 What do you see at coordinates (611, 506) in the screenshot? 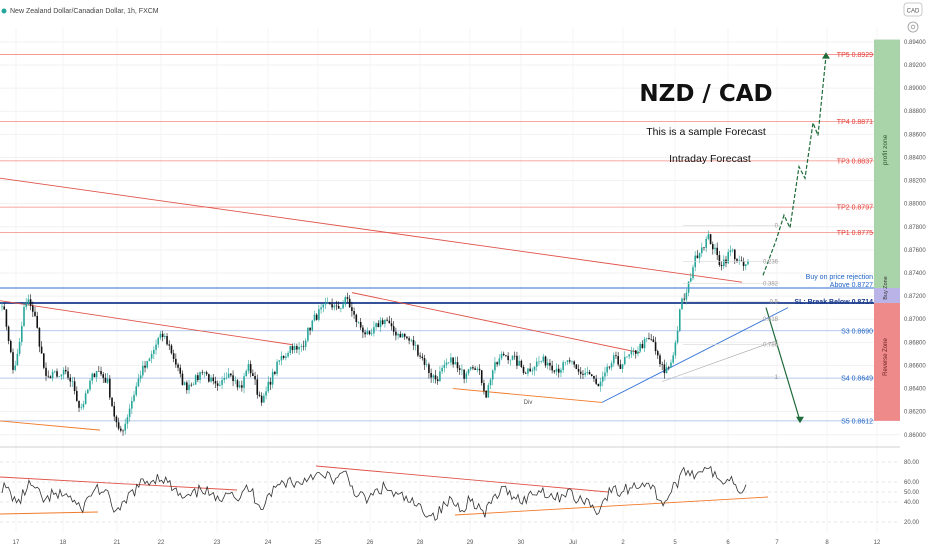
I see `rsi-support-right` at bounding box center [611, 506].